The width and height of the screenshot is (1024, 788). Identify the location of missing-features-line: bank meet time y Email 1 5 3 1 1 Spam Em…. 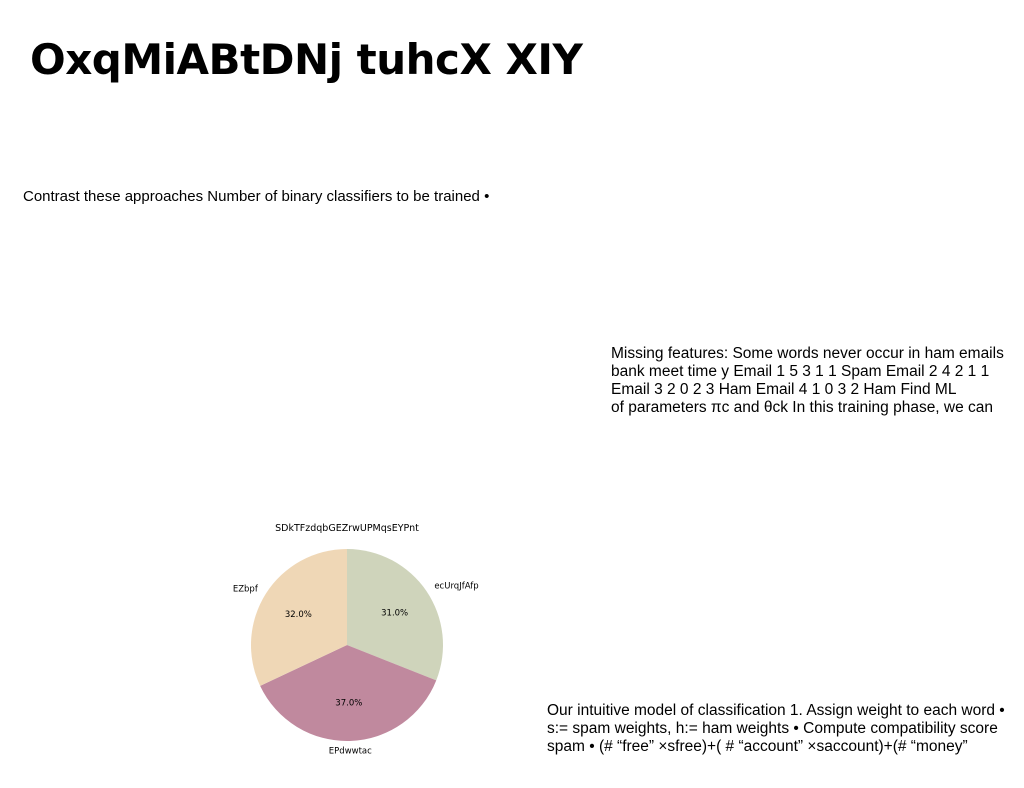
(800, 371).